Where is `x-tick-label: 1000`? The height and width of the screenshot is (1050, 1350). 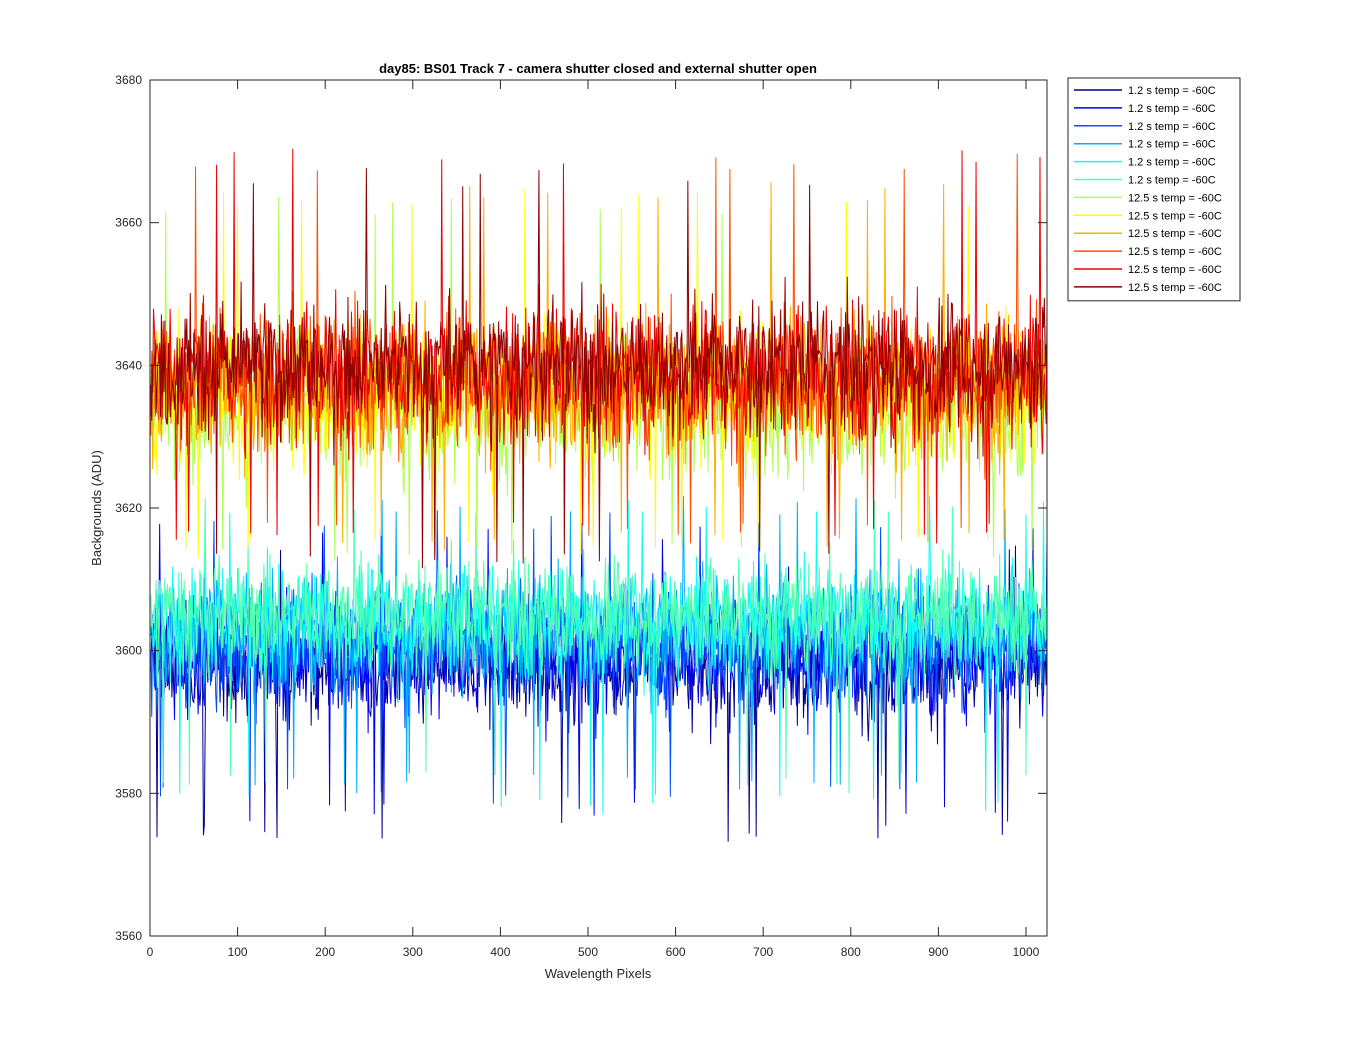 x-tick-label: 1000 is located at coordinates (1026, 952).